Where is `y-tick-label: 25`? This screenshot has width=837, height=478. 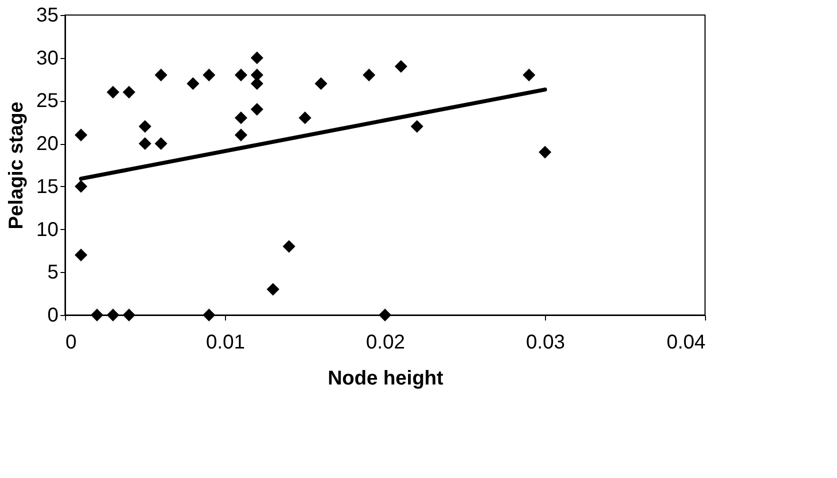
y-tick-label: 25 is located at coordinates (47, 101).